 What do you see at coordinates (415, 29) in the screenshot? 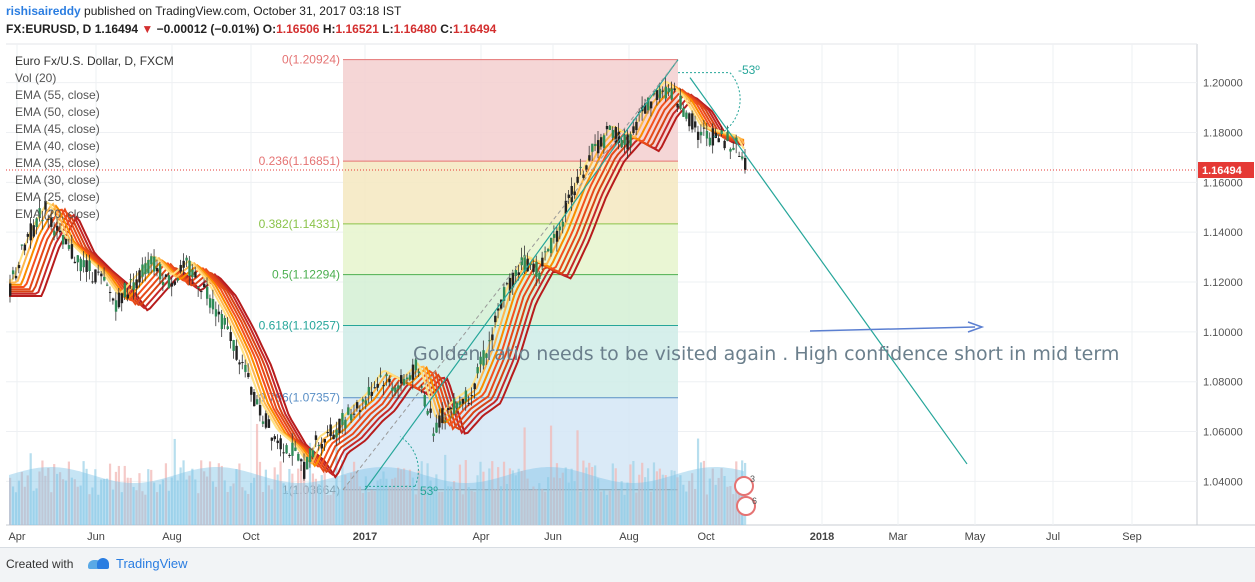
I see `low-value: 1.16480` at bounding box center [415, 29].